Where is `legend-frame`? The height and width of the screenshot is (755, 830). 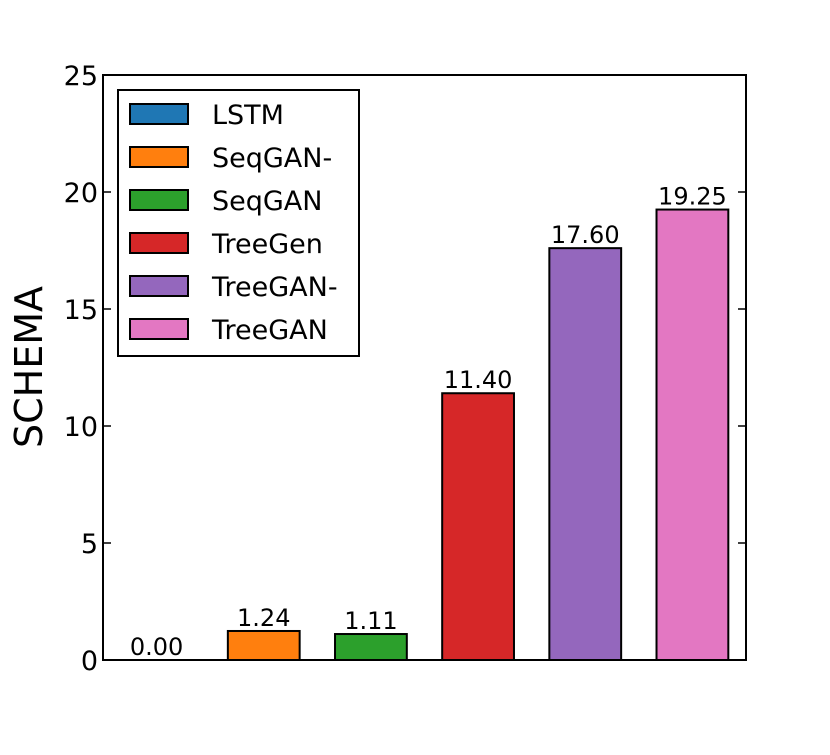 legend-frame is located at coordinates (238, 223).